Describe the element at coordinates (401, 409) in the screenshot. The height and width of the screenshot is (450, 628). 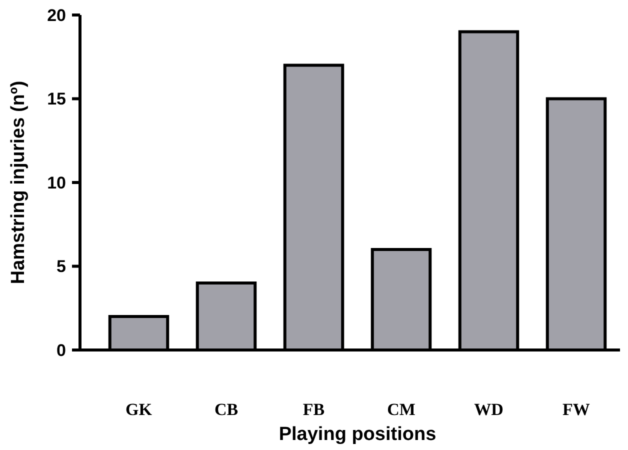
I see `x-tick-label: CM` at that location.